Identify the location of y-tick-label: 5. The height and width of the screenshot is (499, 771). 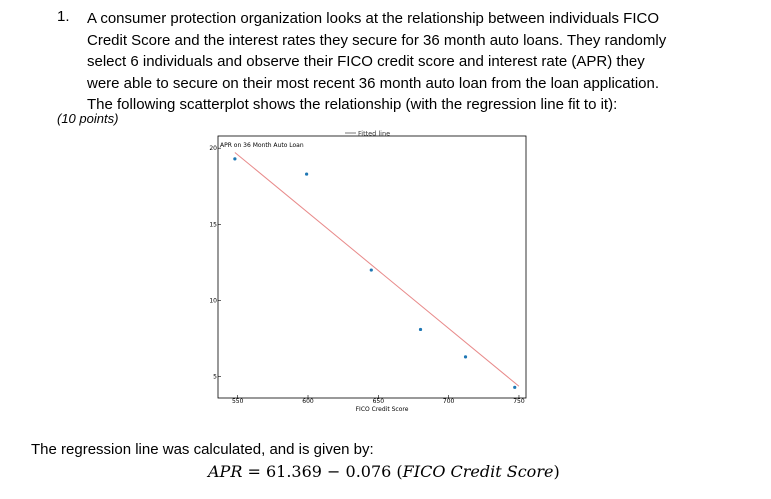
(215, 377).